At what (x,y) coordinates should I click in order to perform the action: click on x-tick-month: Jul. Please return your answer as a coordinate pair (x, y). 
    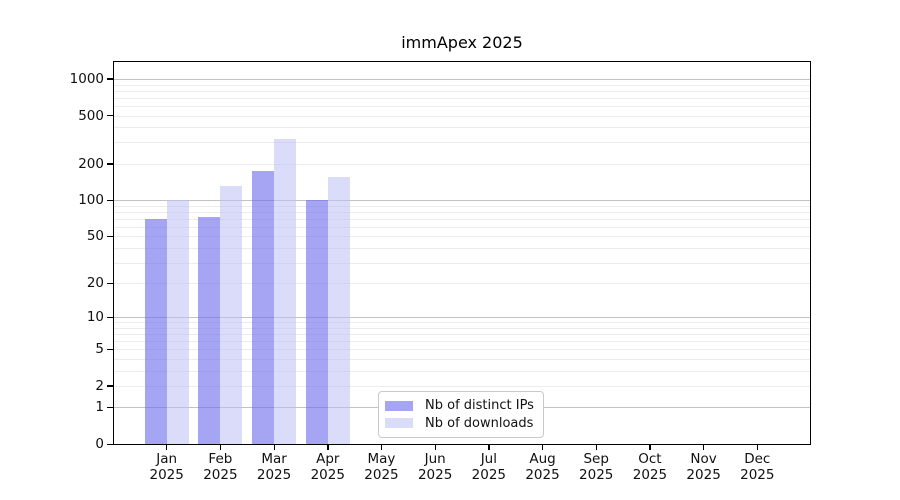
    Looking at the image, I should click on (488, 459).